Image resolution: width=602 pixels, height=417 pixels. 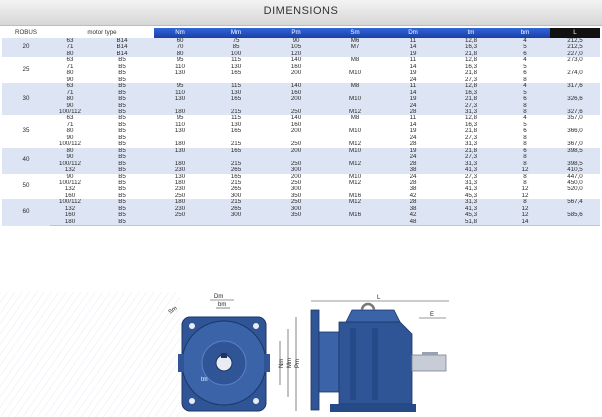 What do you see at coordinates (329, 362) in the screenshot?
I see `adapter` at bounding box center [329, 362].